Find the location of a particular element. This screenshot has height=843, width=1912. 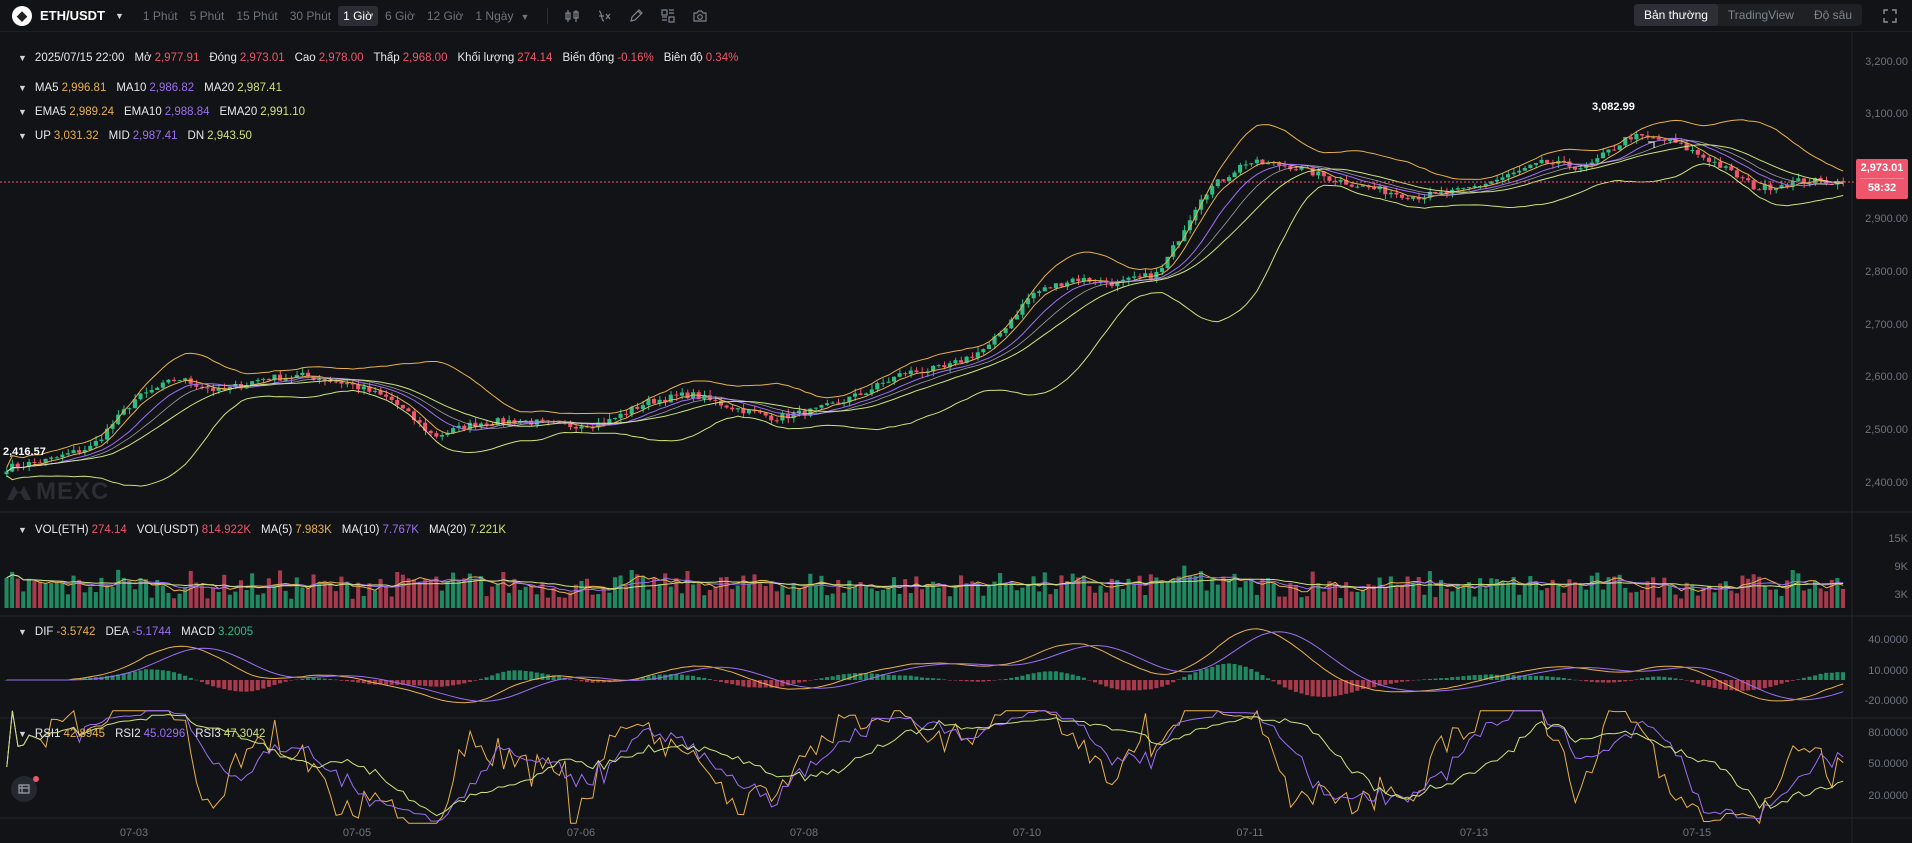

view-tab: Độ sâu is located at coordinates (1832, 15).